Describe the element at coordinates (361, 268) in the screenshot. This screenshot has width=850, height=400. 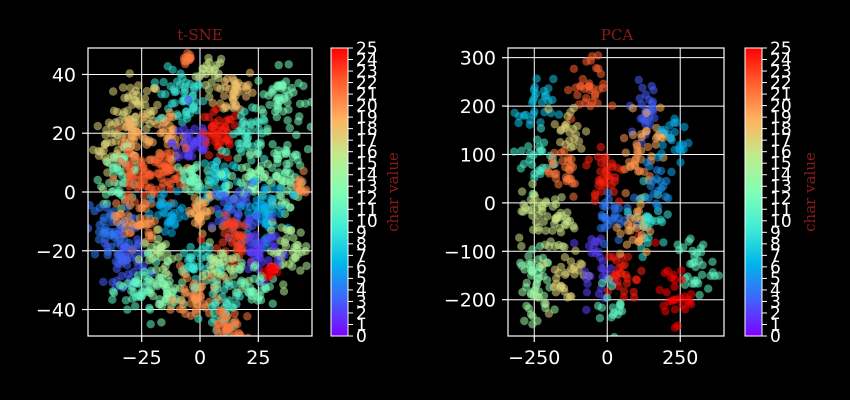
I see `tsne-colorbar-tick-label: 6` at that location.